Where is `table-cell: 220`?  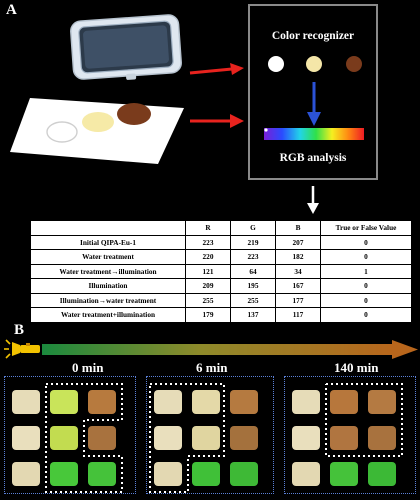 table-cell: 220 is located at coordinates (208, 257).